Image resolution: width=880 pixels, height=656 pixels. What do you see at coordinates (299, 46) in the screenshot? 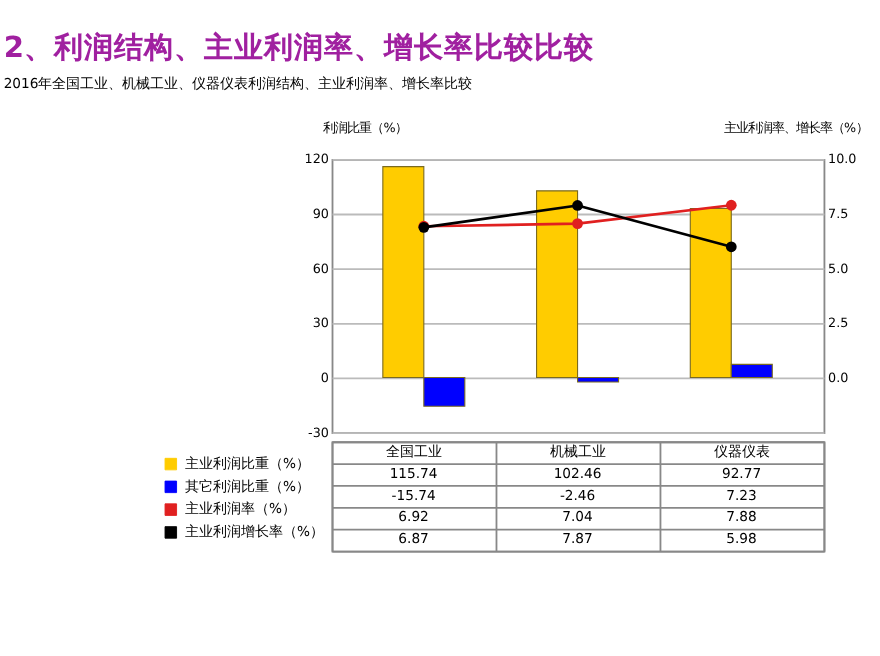
I see `chart-title: 2、利润结构、主业利润率、增长率比较比较` at bounding box center [299, 46].